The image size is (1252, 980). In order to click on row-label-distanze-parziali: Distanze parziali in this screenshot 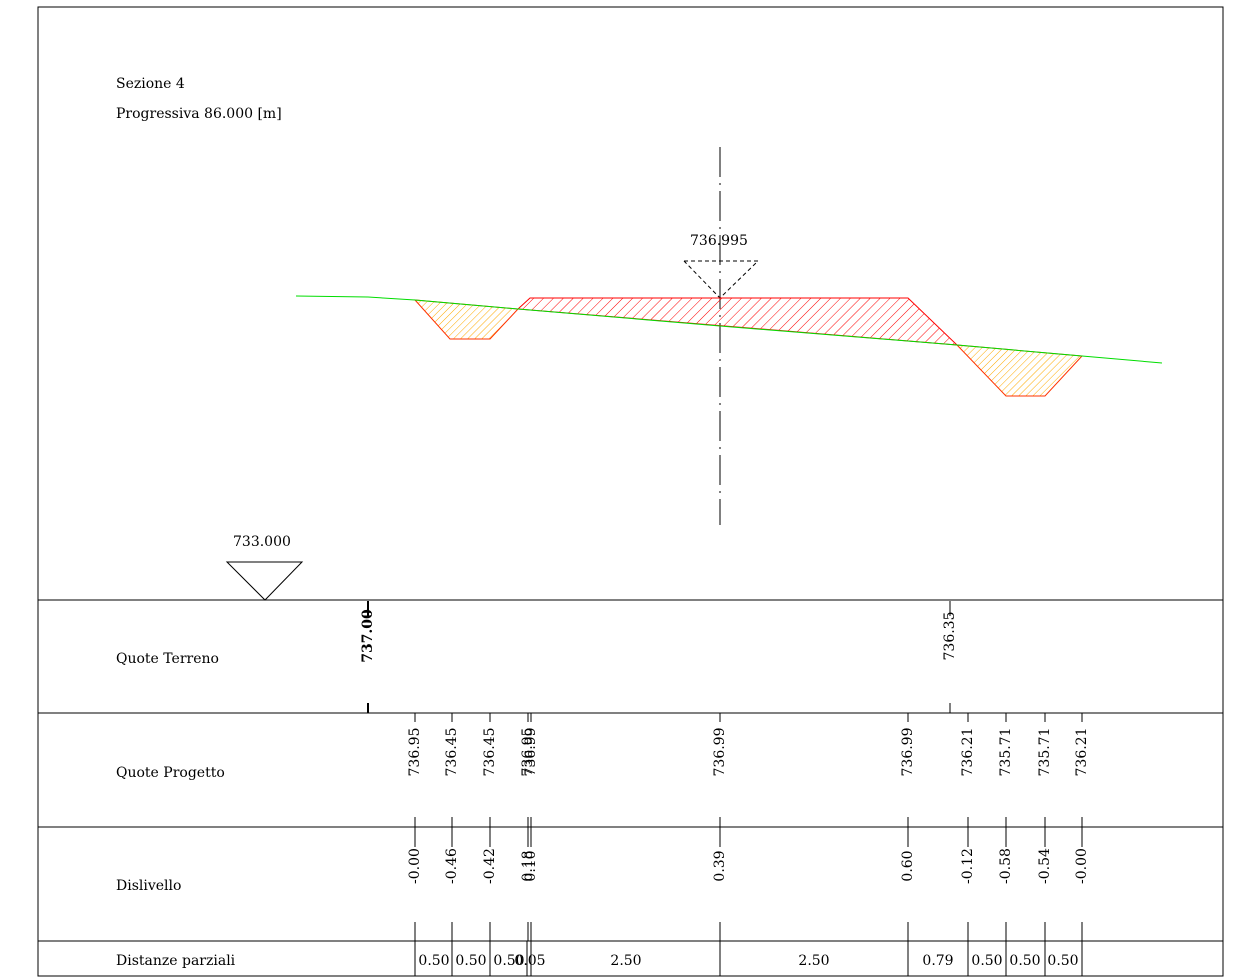, I will do `click(176, 961)`.